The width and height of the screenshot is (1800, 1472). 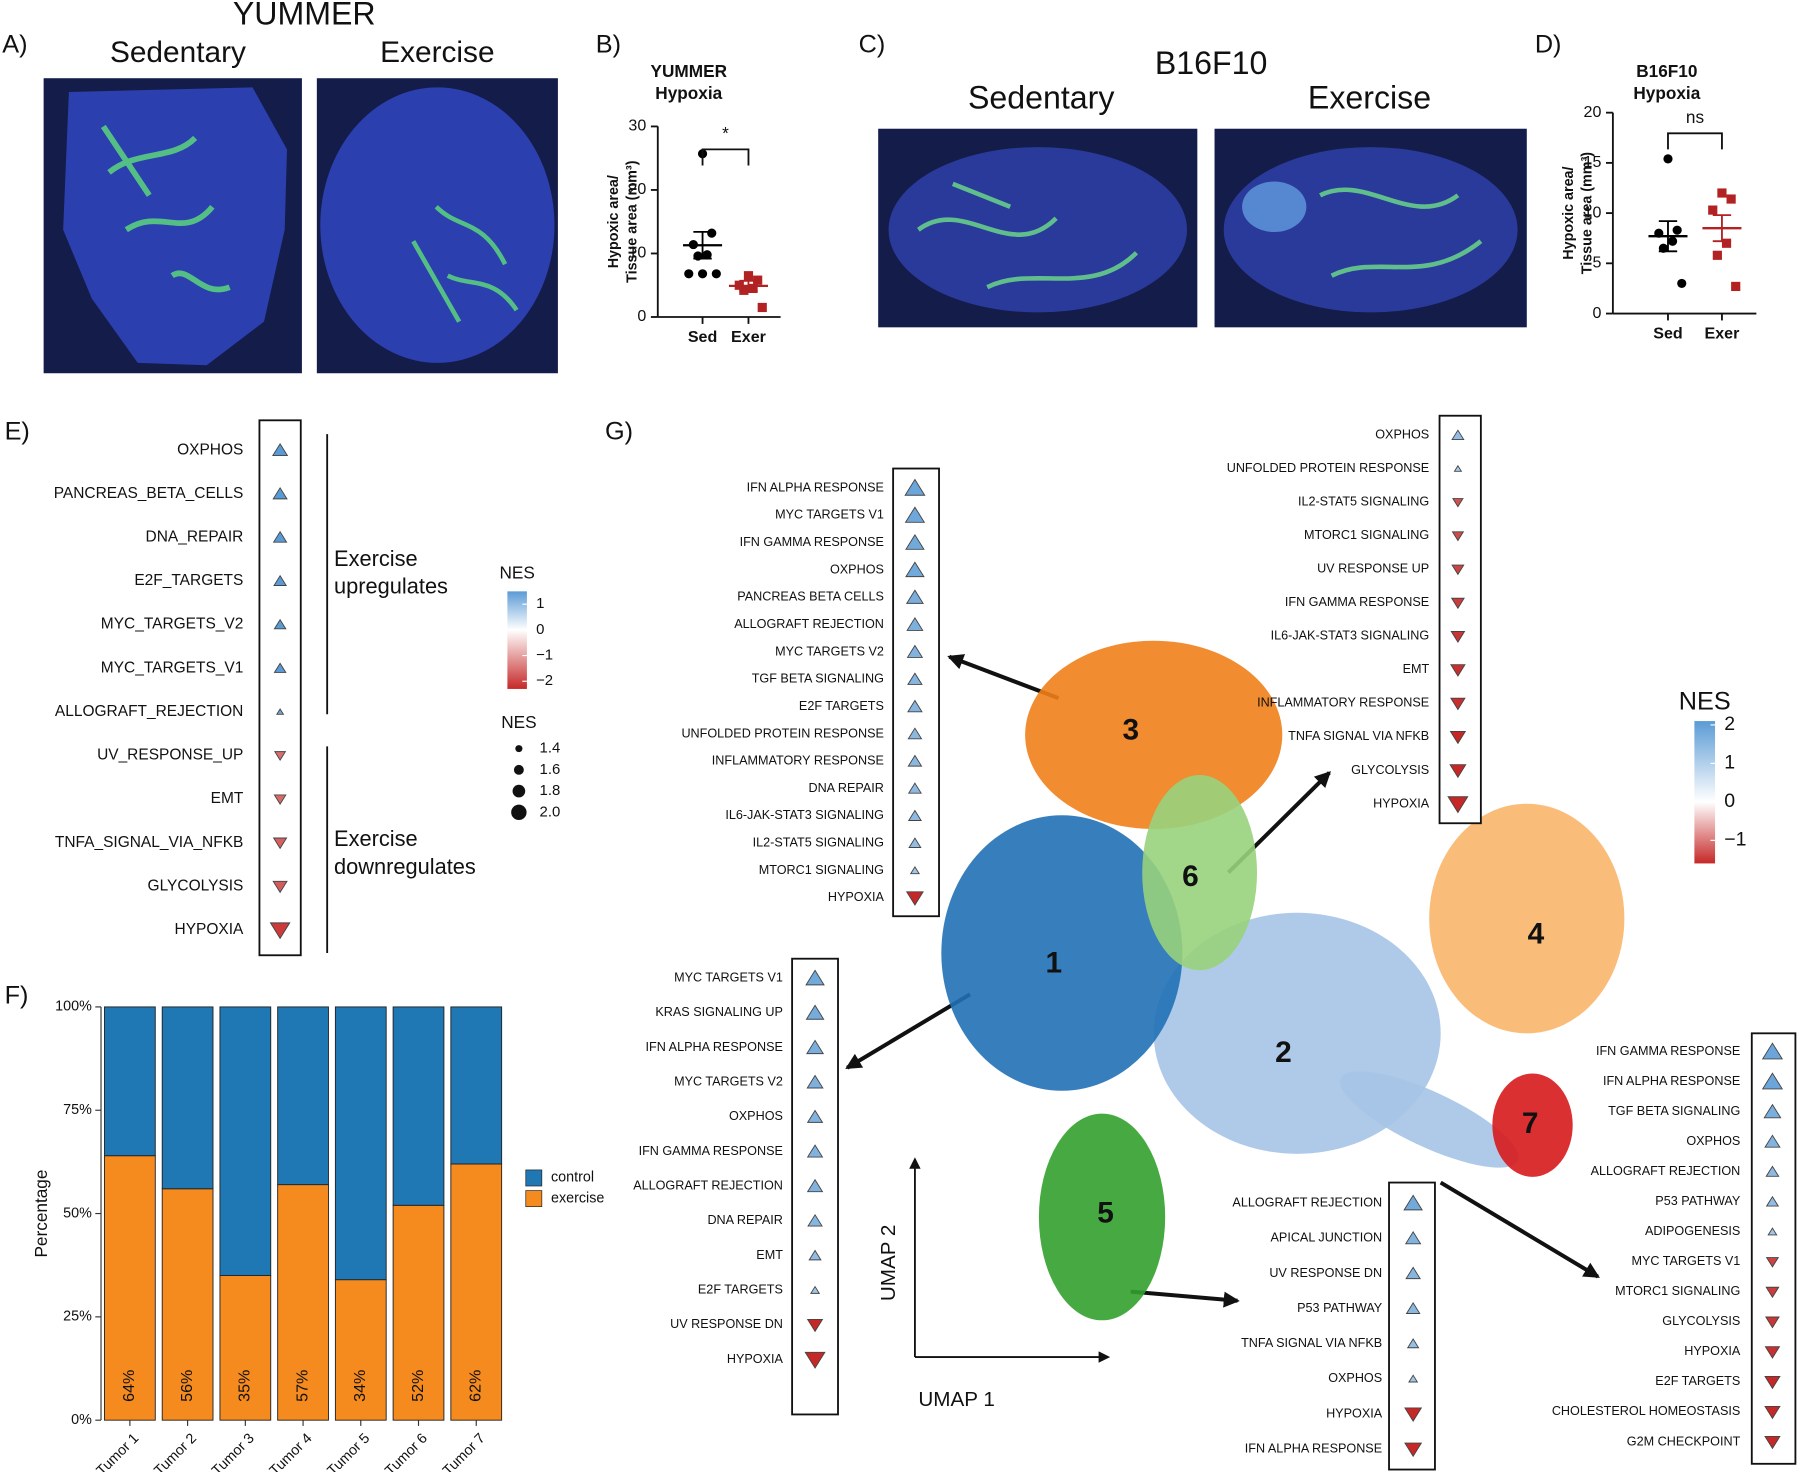 What do you see at coordinates (17, 432) in the screenshot?
I see `panel-label: E)` at bounding box center [17, 432].